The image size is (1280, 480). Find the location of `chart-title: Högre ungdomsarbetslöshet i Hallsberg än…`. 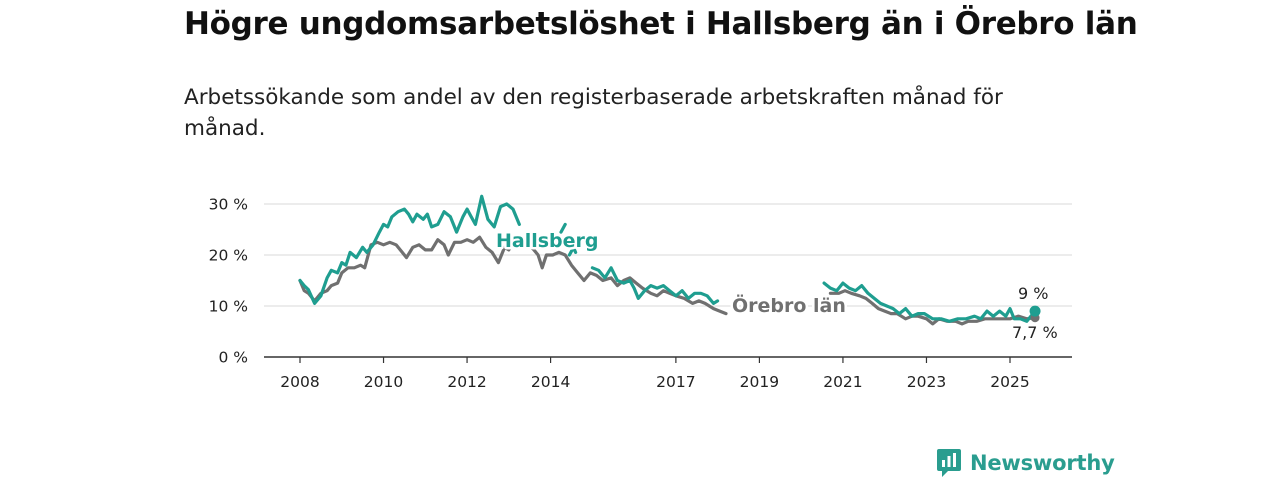

chart-title: Högre ungdomsarbetslöshet i Hallsberg än… is located at coordinates (661, 24).